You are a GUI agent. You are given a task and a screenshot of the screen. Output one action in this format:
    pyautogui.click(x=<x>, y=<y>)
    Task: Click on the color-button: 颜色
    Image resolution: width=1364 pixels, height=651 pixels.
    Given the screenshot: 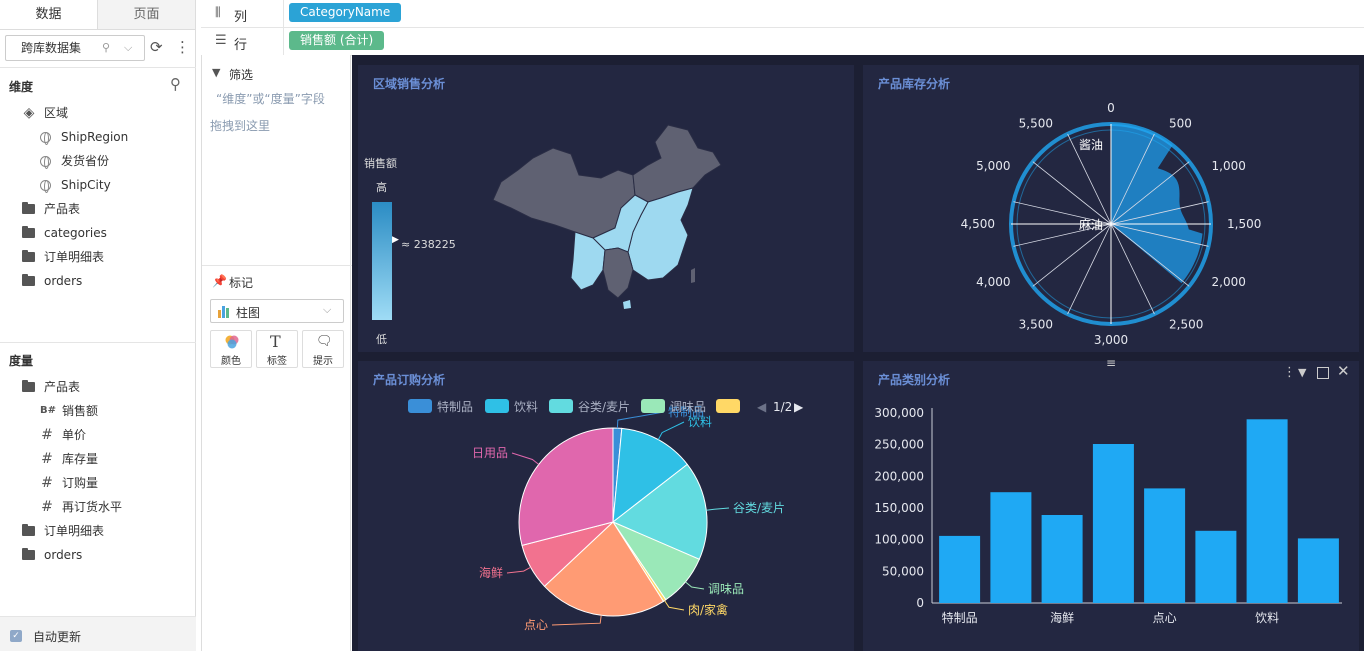 What is the action you would take?
    pyautogui.click(x=231, y=349)
    